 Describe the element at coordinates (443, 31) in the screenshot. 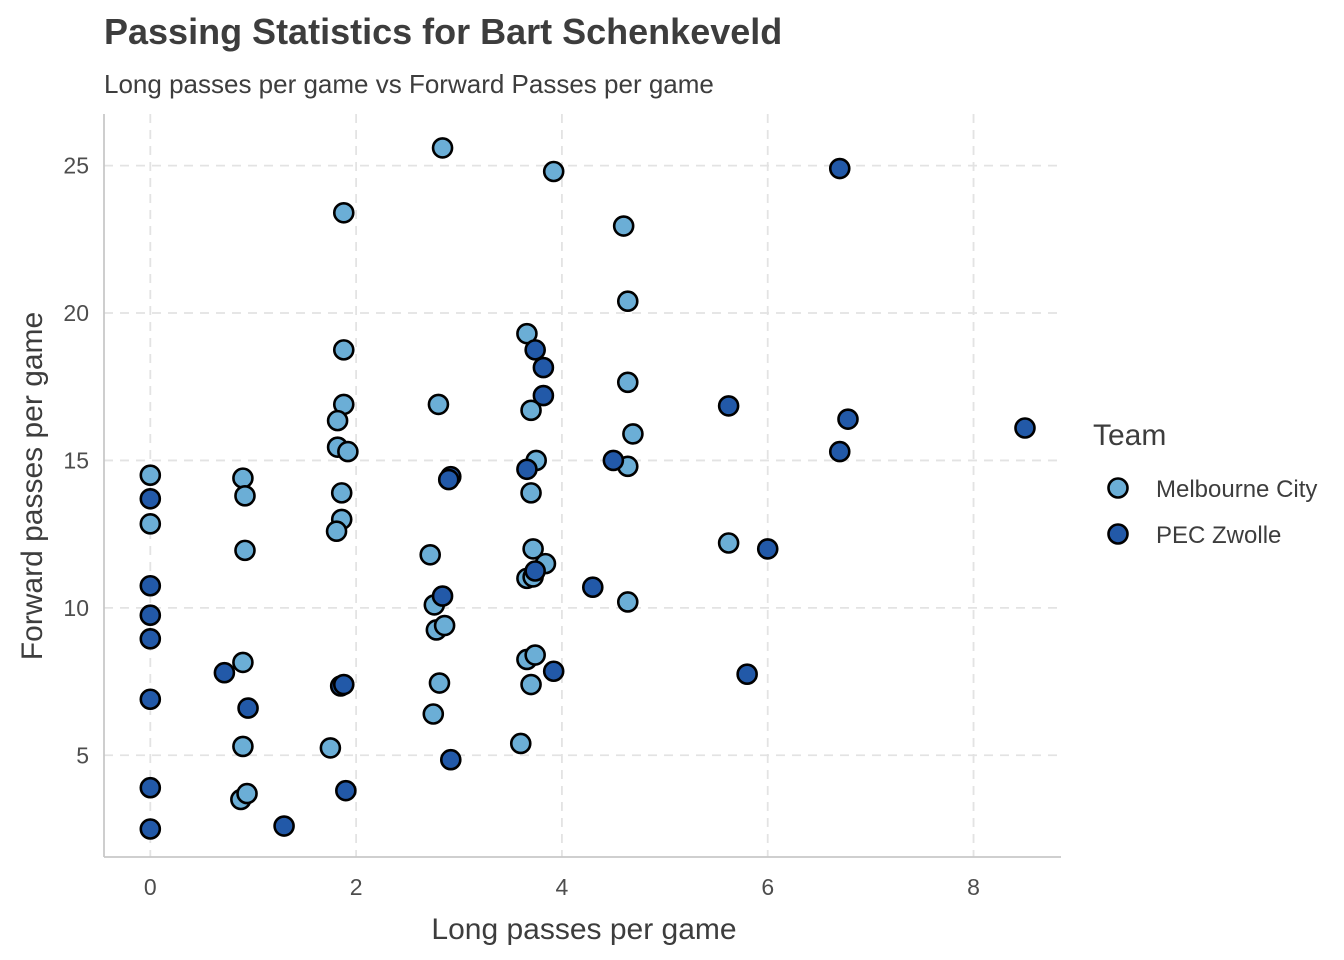

I see `chart-title: Passing Statistics for Bart Schenkeveld` at that location.